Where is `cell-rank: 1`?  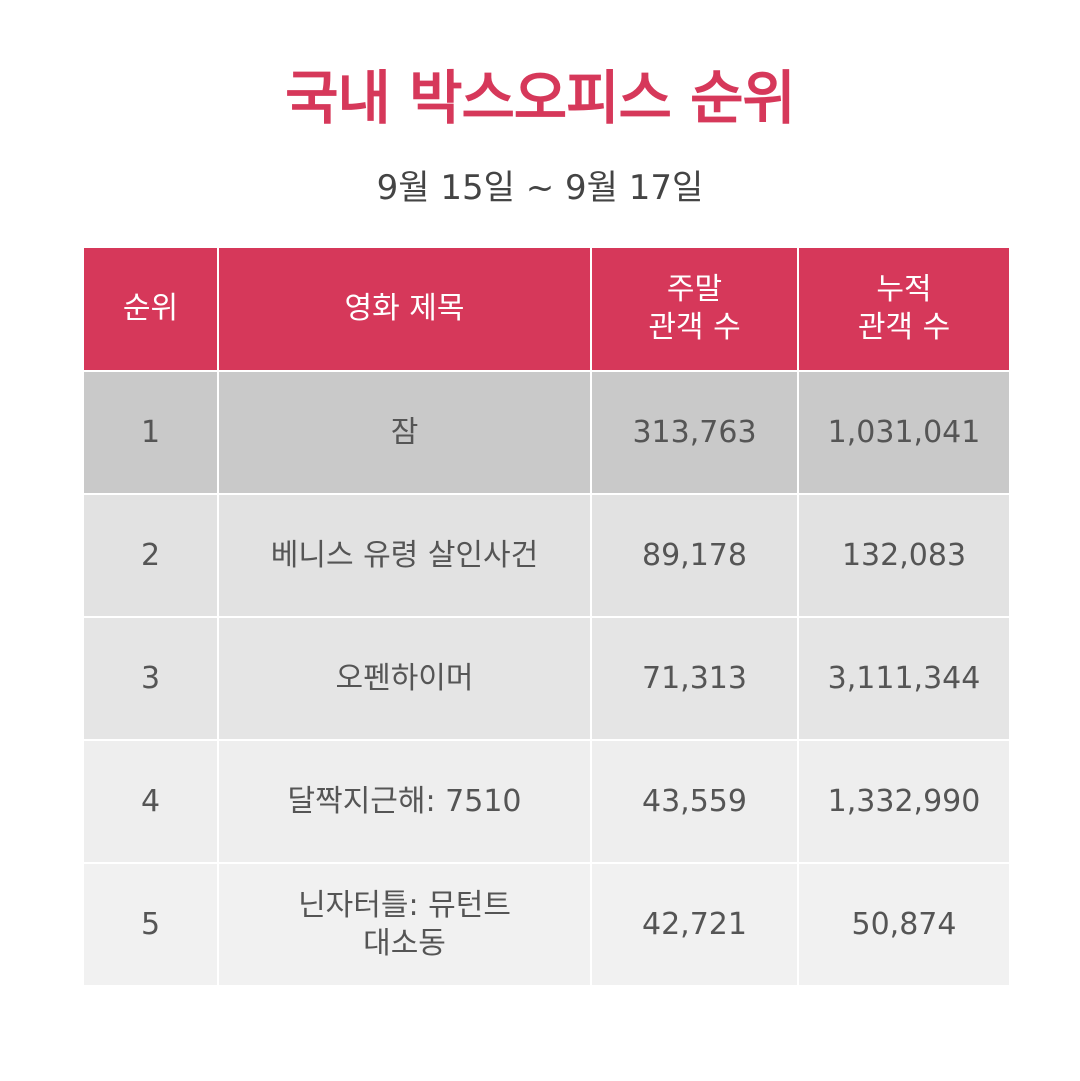
cell-rank: 1 is located at coordinates (151, 433).